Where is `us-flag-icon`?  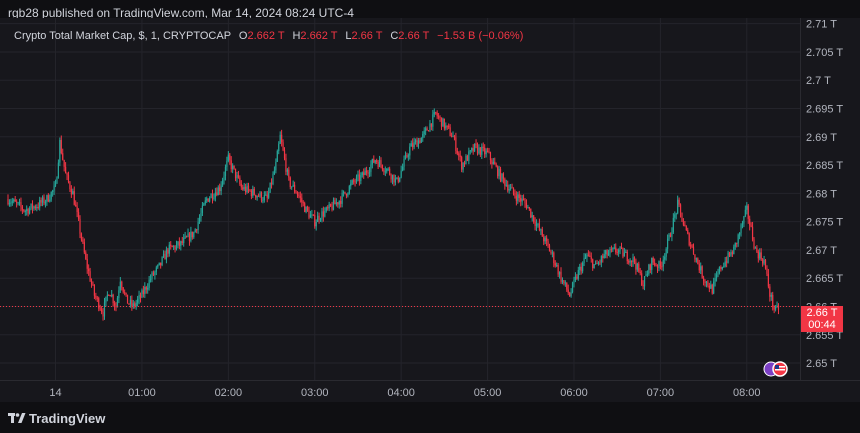 us-flag-icon is located at coordinates (776, 369).